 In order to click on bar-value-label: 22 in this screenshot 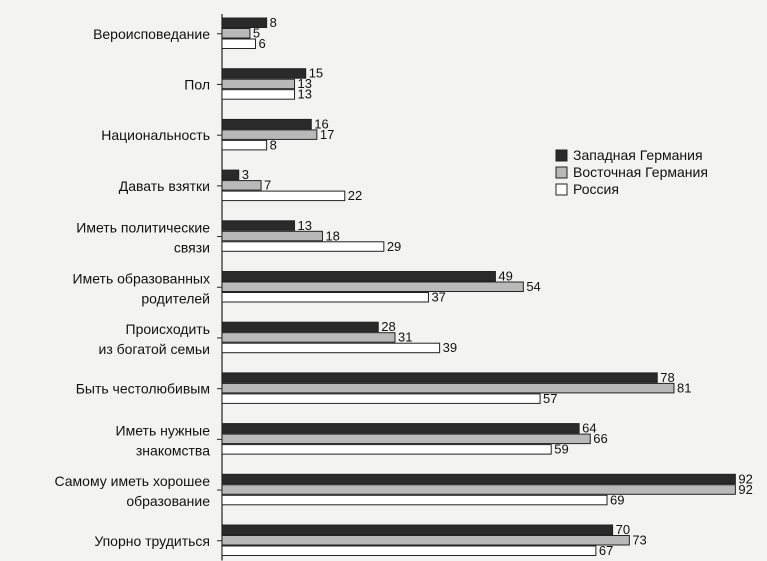, I will do `click(355, 195)`.